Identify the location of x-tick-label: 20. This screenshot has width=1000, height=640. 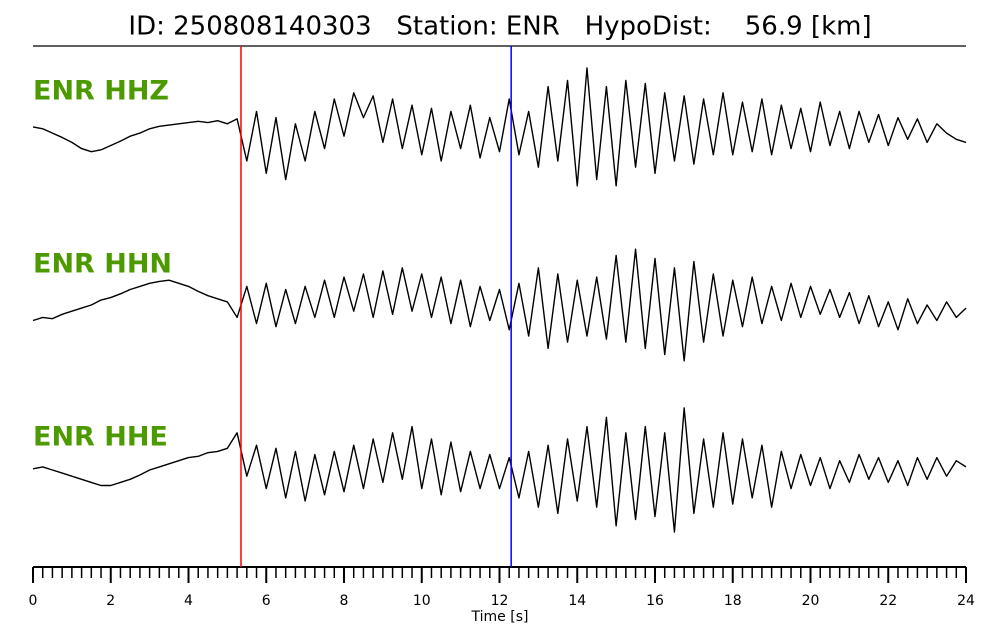
(811, 601).